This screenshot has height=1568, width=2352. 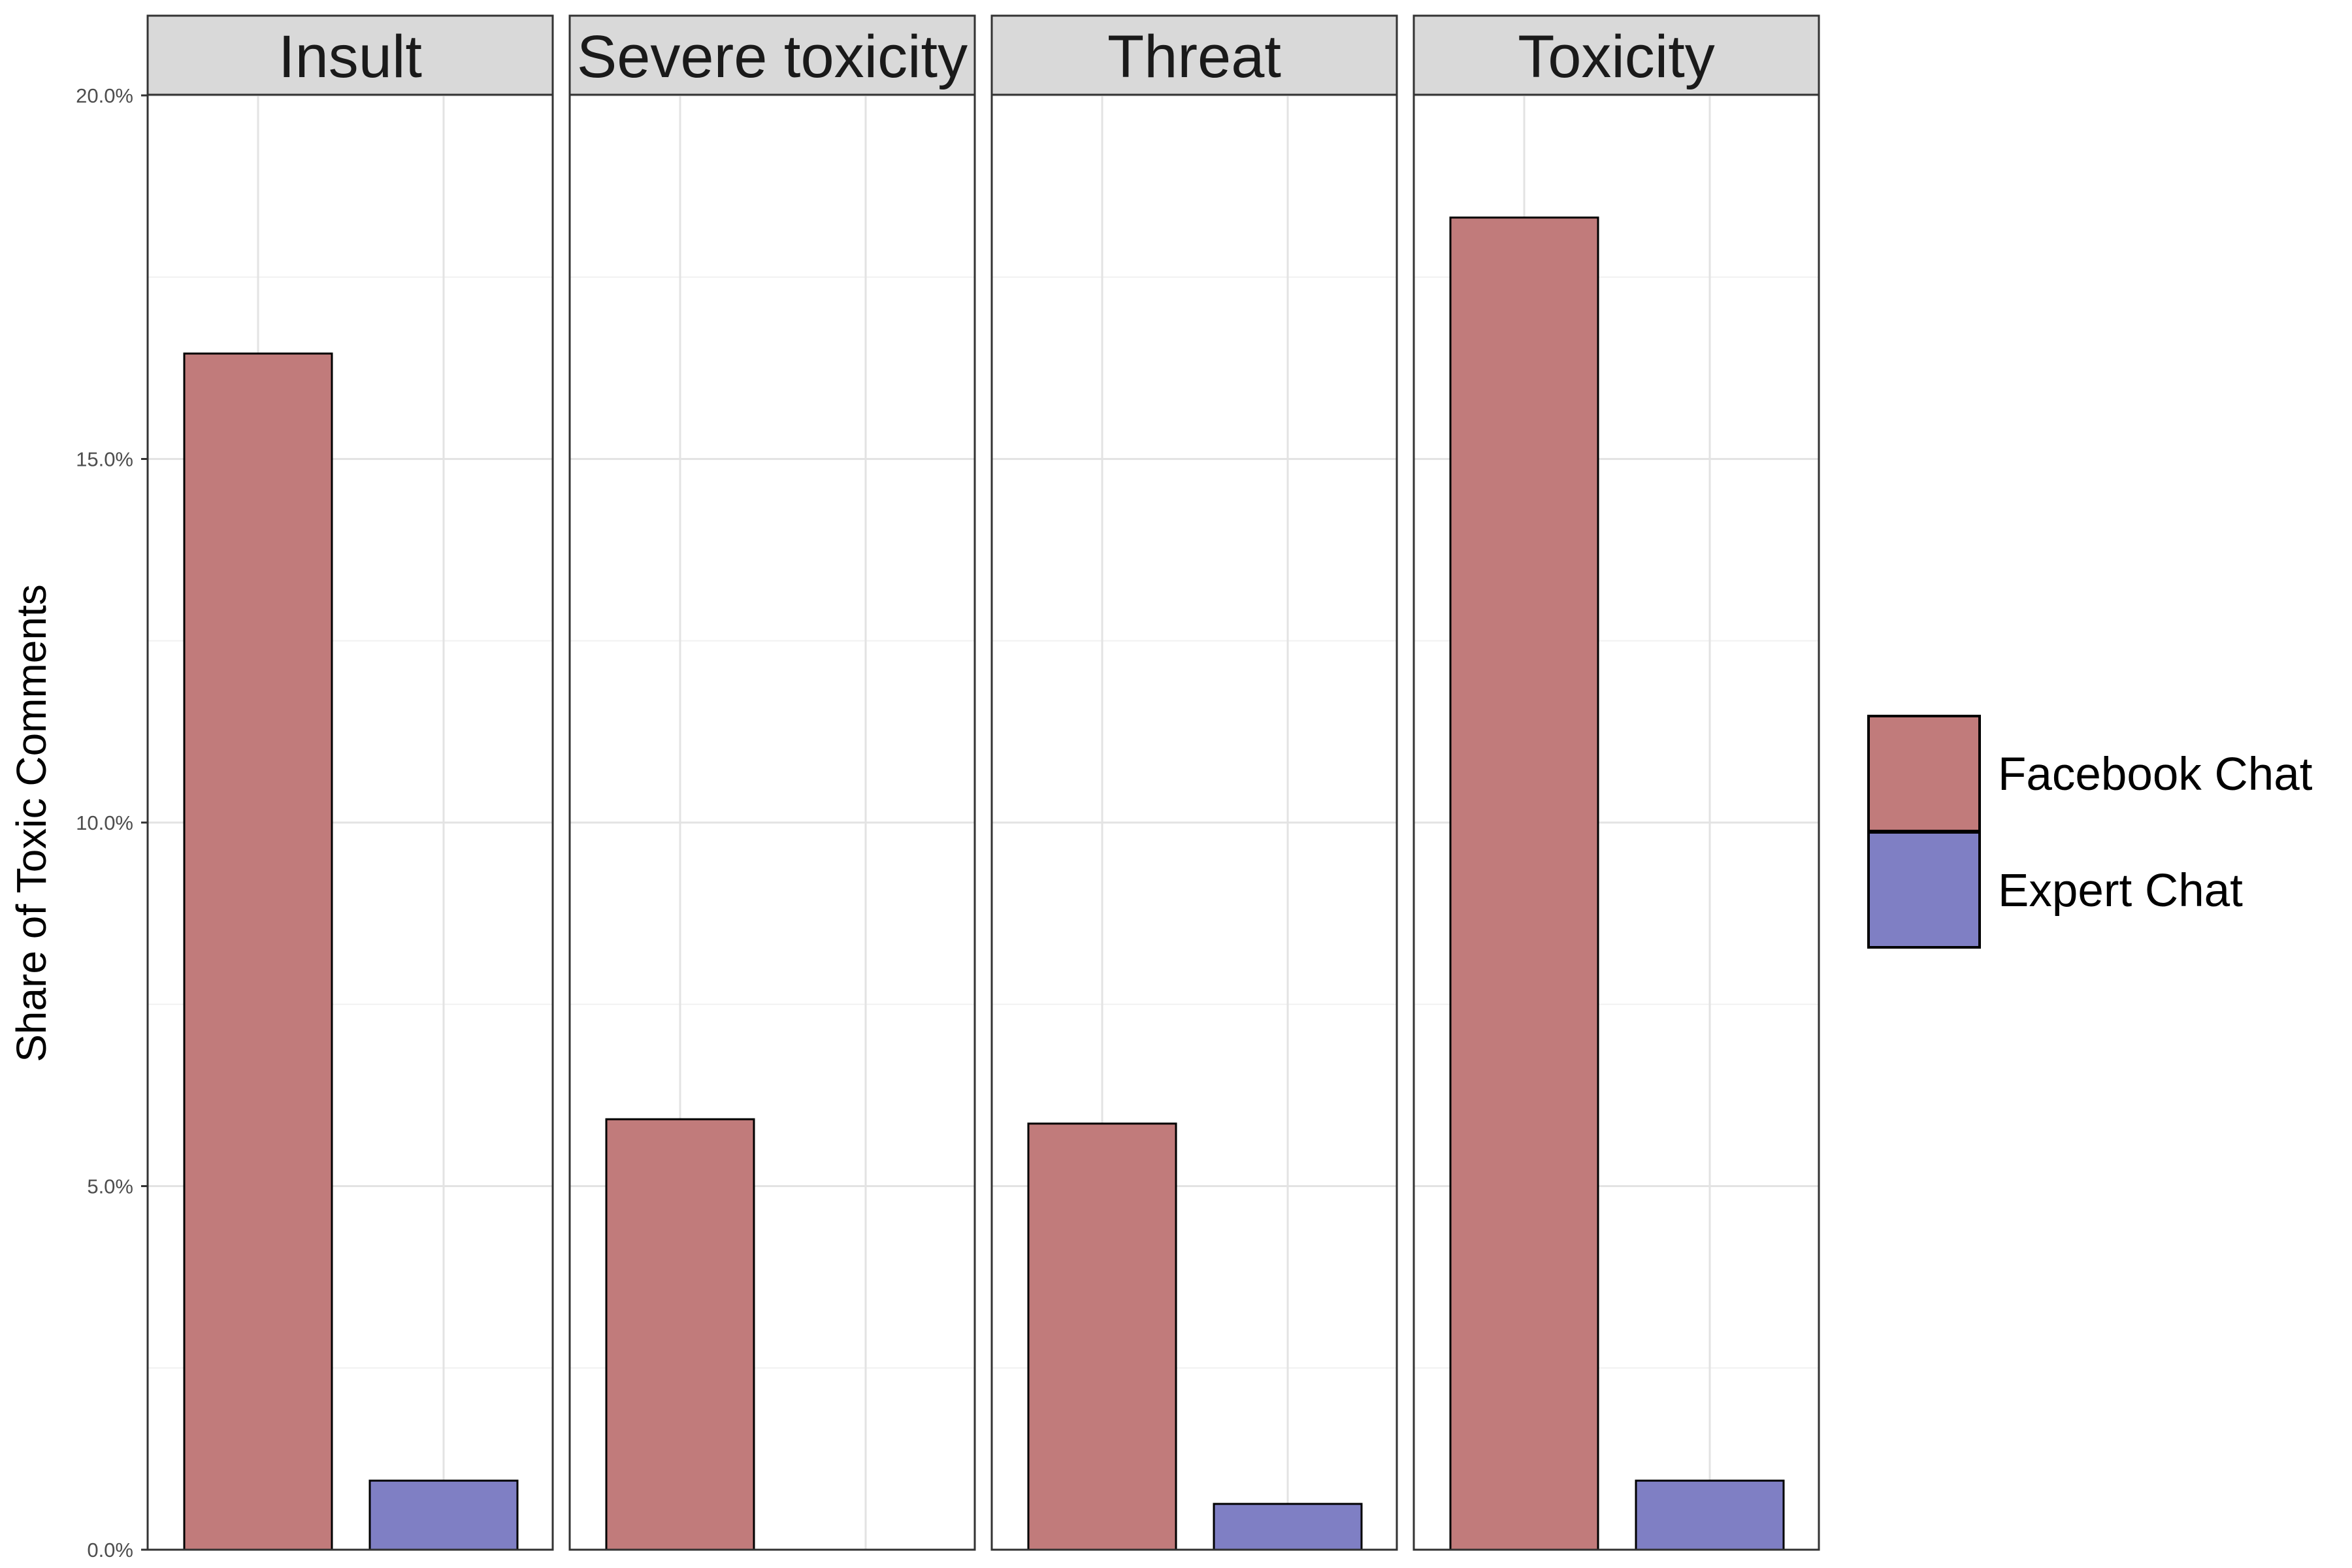 What do you see at coordinates (2120, 891) in the screenshot?
I see `legend-label: Expert Chat` at bounding box center [2120, 891].